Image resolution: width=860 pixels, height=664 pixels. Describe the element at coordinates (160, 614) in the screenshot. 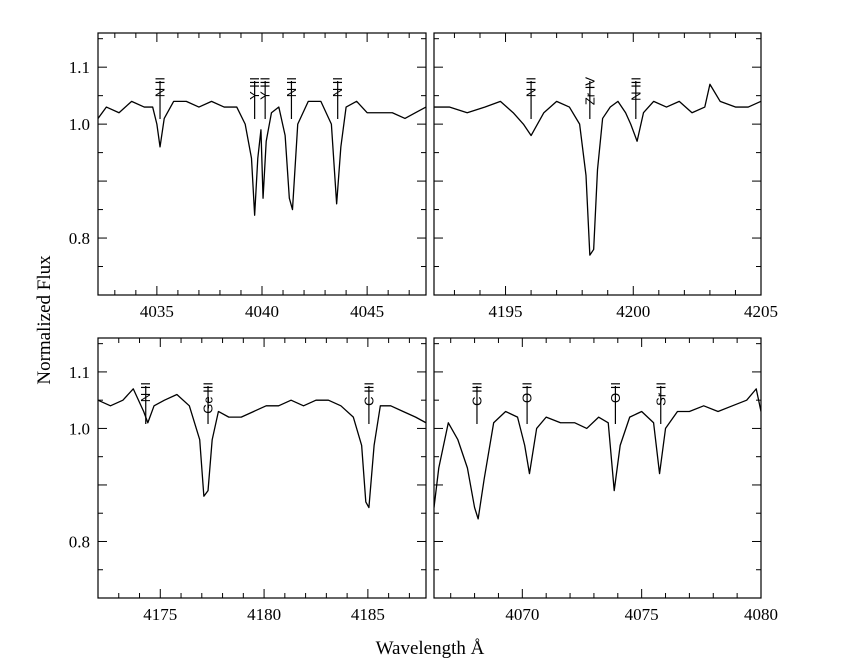

I see `x-tick-label: 4175` at that location.